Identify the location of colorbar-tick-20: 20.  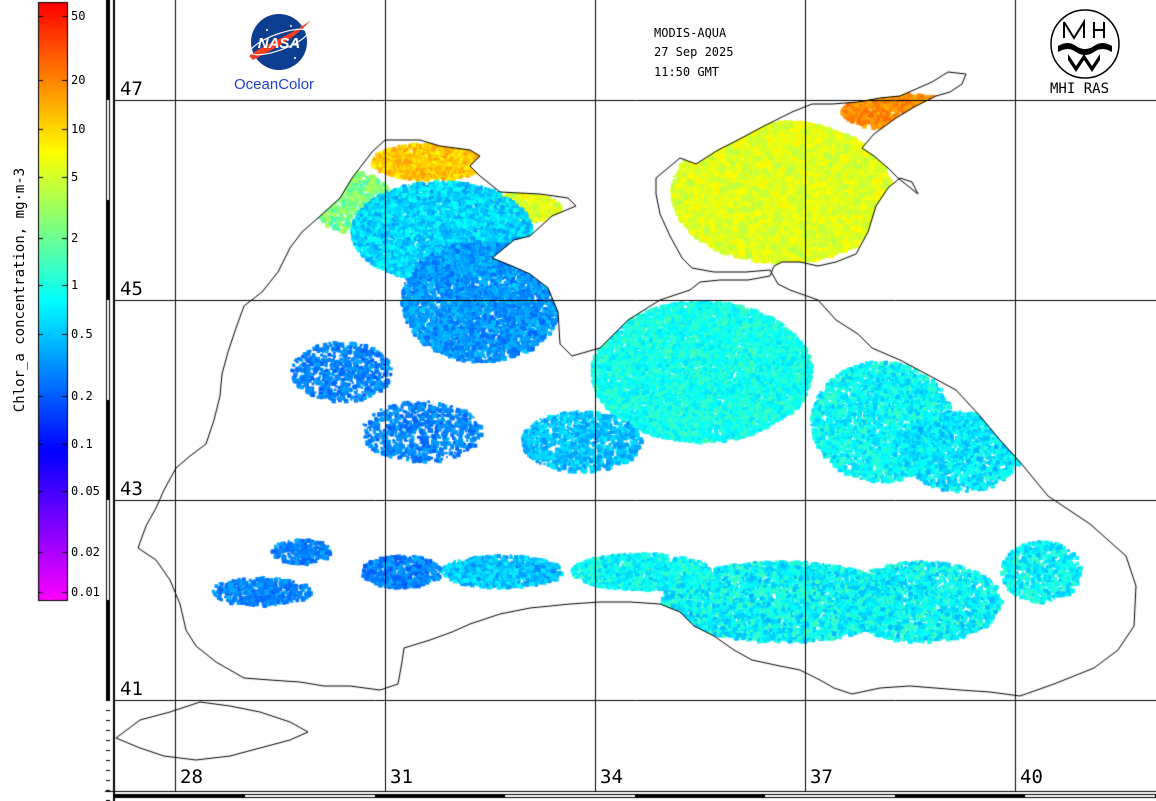
(78, 80).